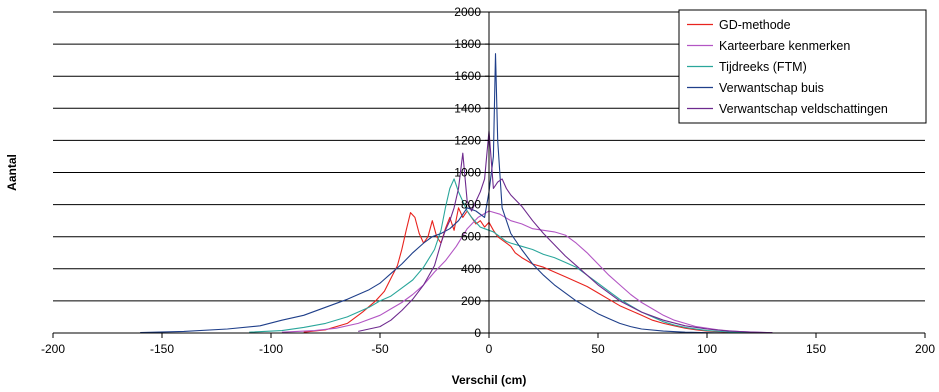 The image size is (939, 392). I want to click on x-tick-label-8: 200, so click(925, 349).